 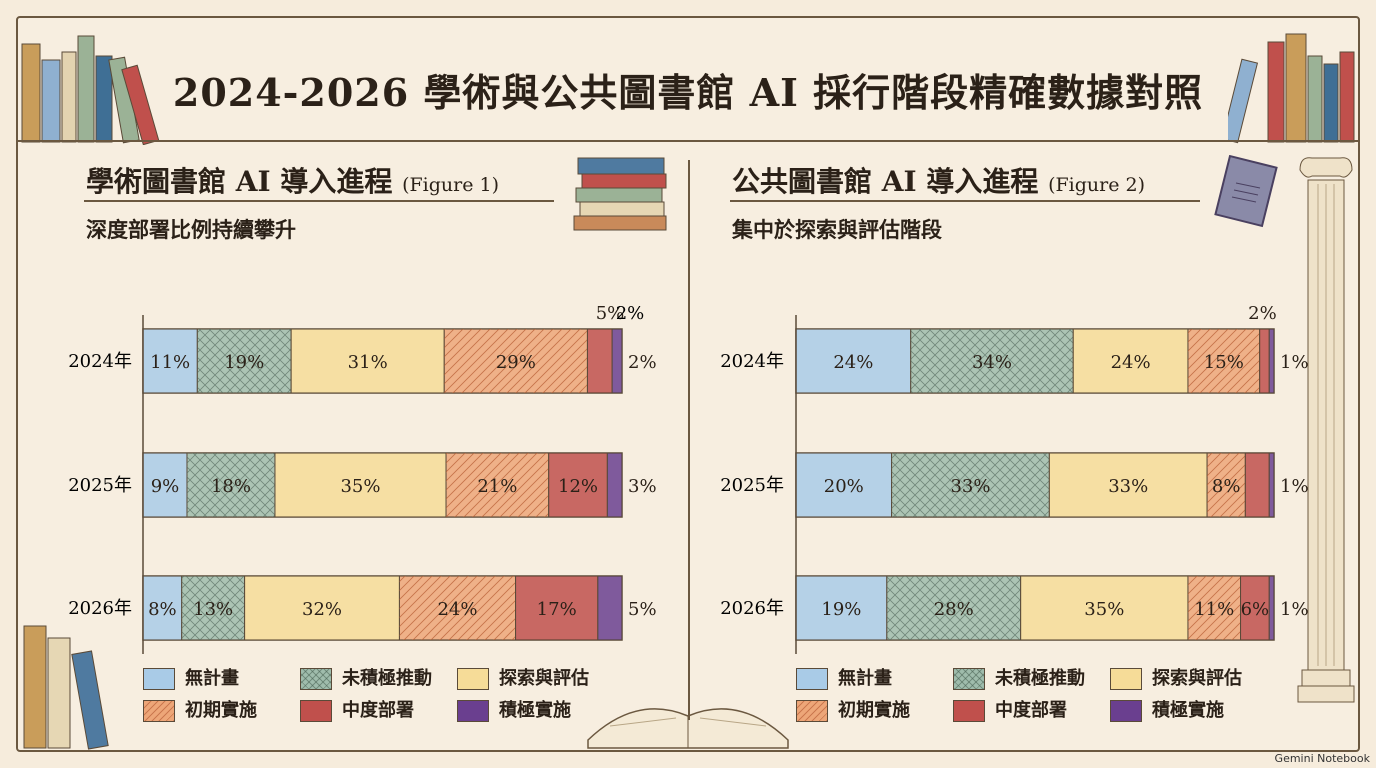 What do you see at coordinates (688, 92) in the screenshot?
I see `page-title: 2024-2026 學術與公共圖書館 AI 採行階段精確數據對照` at bounding box center [688, 92].